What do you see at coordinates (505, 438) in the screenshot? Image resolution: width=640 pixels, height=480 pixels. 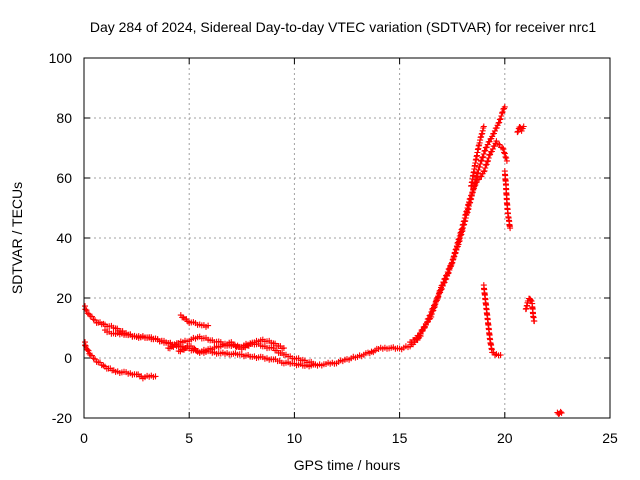 I see `x-tick-label: 20` at bounding box center [505, 438].